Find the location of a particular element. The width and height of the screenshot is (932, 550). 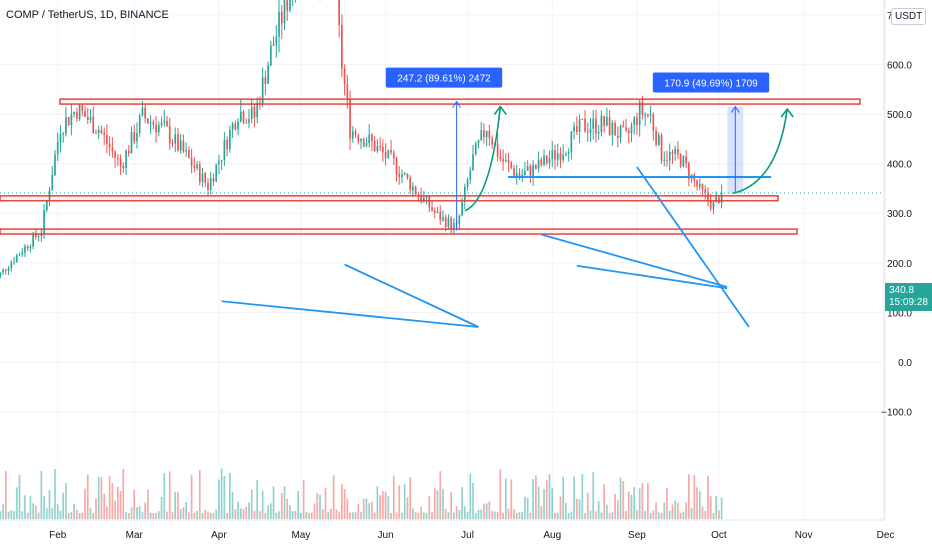

time-axis: Feb Mar Apr May Jun Jul Aug Sep Oct Nov Dec is located at coordinates (471, 535).